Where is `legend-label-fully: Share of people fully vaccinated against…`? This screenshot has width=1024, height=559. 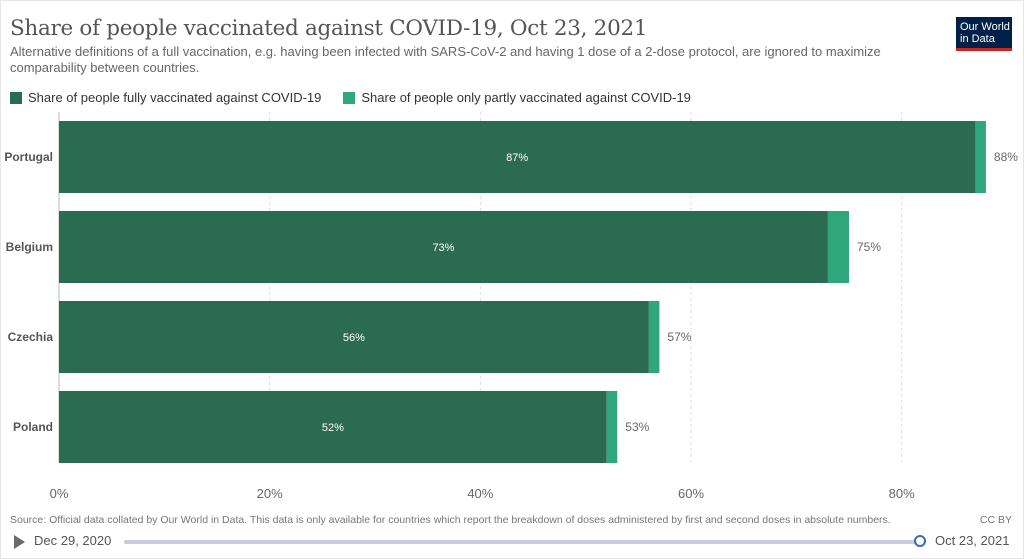 legend-label-fully: Share of people fully vaccinated against… is located at coordinates (175, 97).